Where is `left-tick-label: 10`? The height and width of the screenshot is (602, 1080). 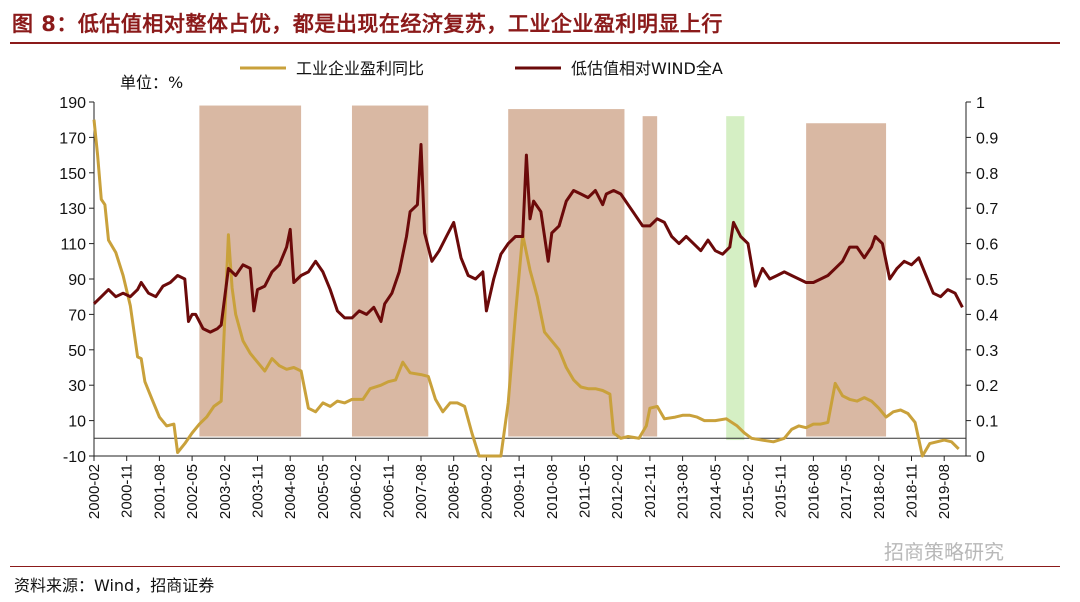 left-tick-label: 10 is located at coordinates (77, 422).